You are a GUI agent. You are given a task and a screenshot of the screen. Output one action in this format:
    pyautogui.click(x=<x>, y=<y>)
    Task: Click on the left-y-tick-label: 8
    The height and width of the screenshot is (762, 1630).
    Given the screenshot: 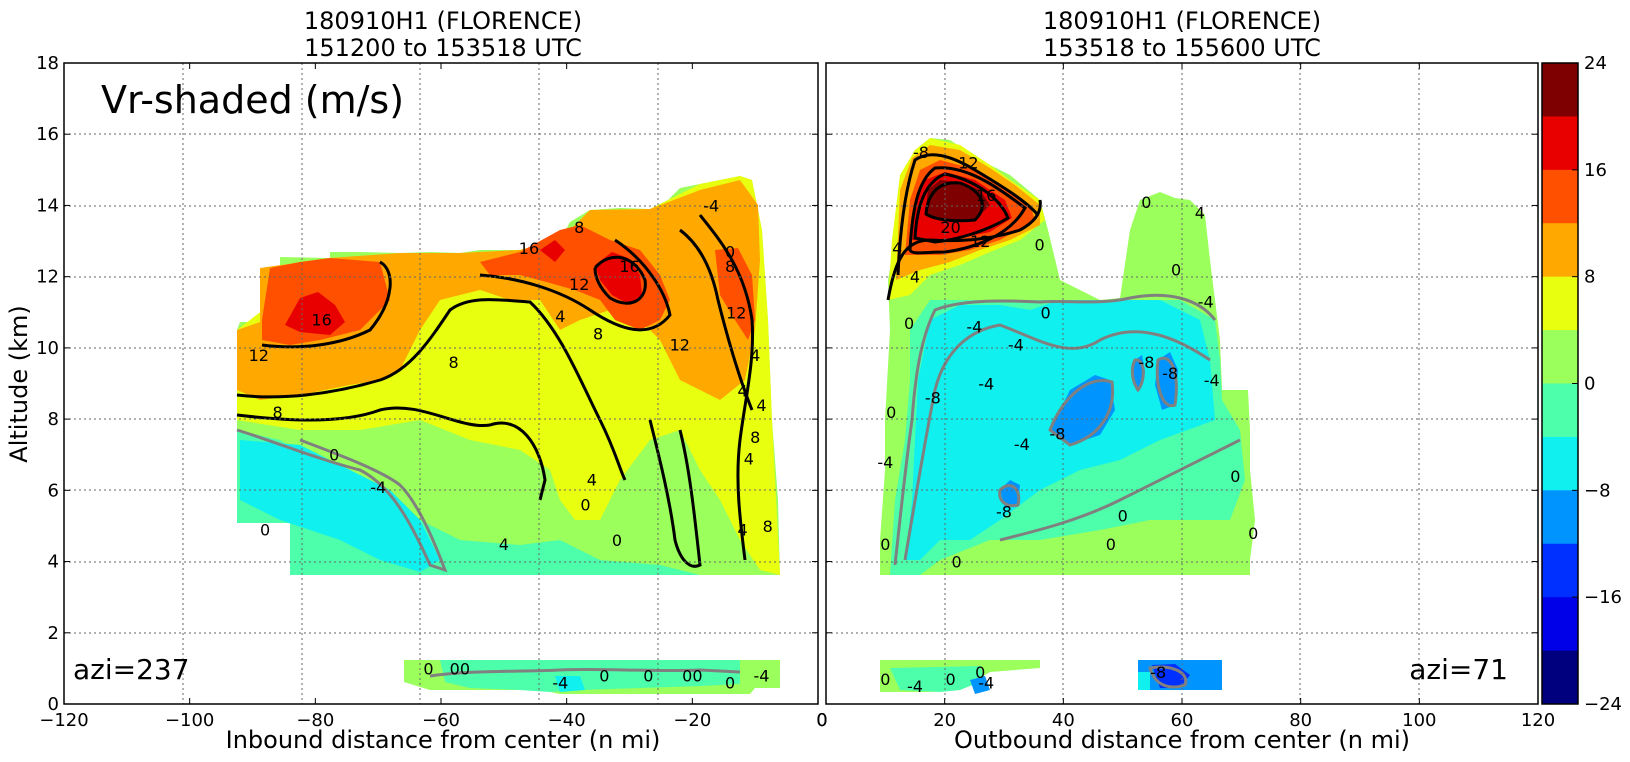 What is the action you would take?
    pyautogui.click(x=53, y=419)
    